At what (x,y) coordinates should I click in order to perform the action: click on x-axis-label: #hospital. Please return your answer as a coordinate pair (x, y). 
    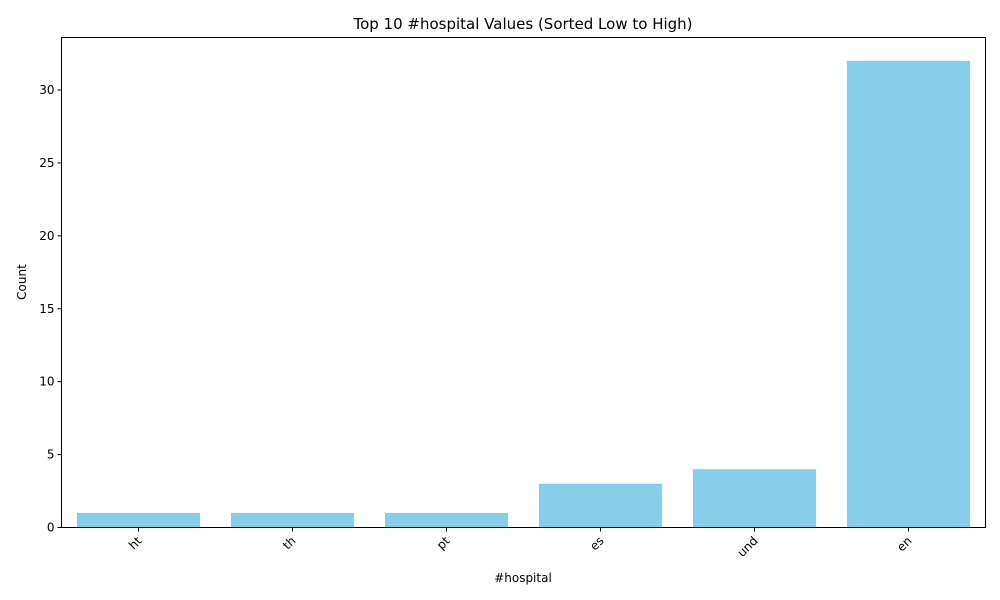
    Looking at the image, I should click on (523, 578).